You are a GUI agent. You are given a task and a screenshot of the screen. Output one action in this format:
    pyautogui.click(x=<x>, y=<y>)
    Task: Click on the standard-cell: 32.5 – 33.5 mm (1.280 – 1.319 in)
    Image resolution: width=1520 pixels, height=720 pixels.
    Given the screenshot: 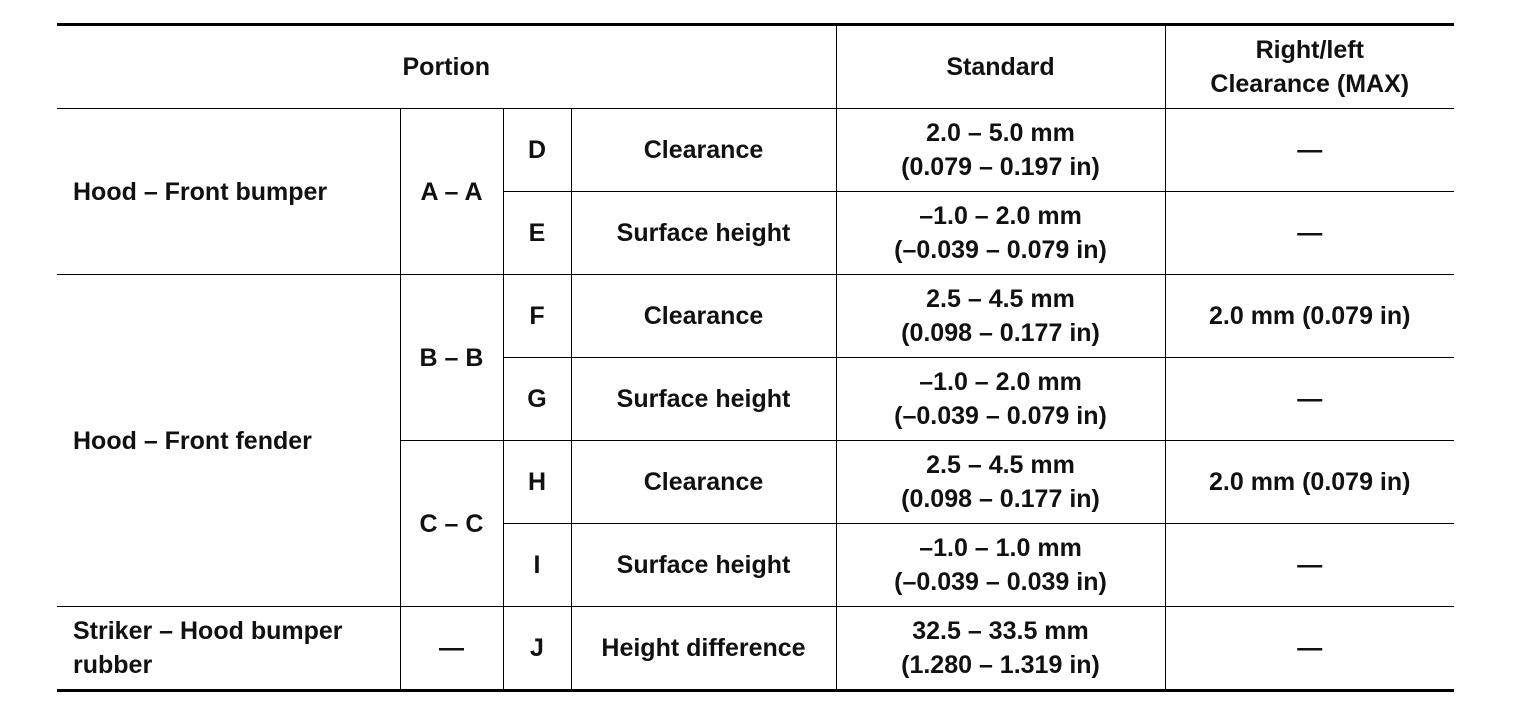 What is the action you would take?
    pyautogui.click(x=1000, y=648)
    